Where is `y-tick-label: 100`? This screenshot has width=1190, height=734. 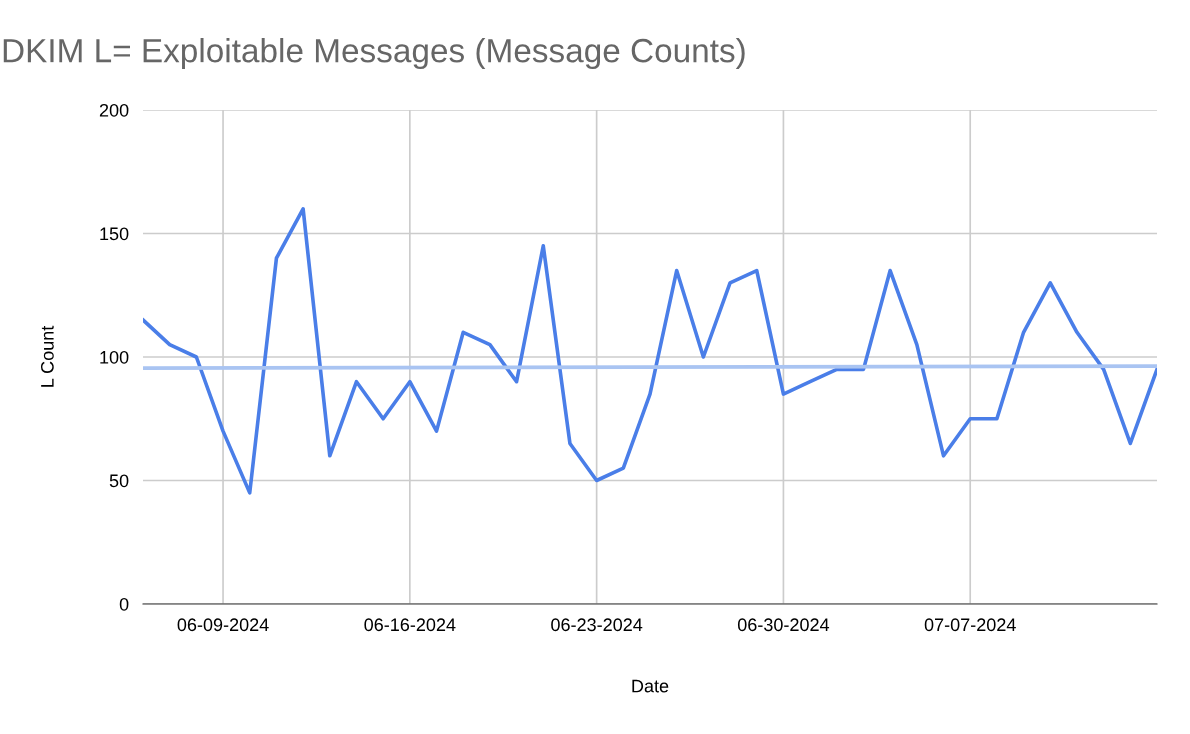 y-tick-label: 100 is located at coordinates (114, 357).